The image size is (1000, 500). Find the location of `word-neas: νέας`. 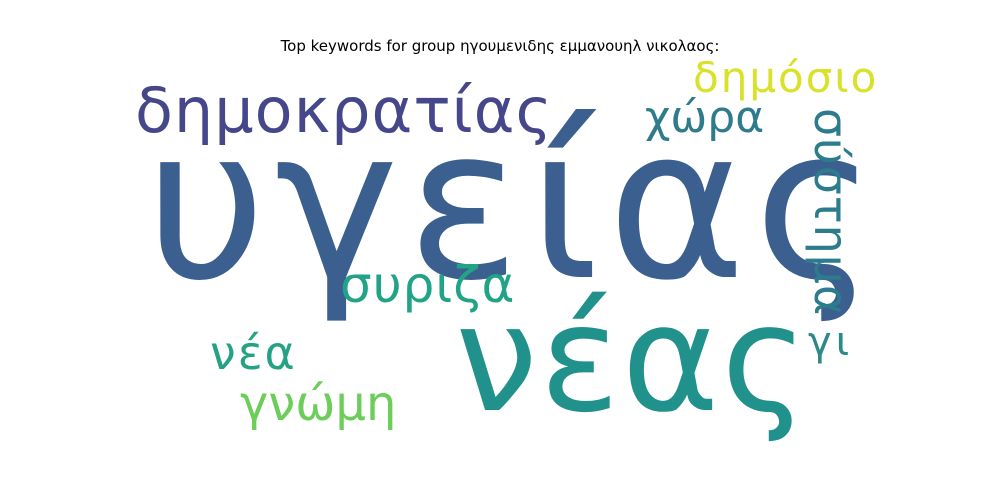

word-neas: νέας is located at coordinates (633, 359).